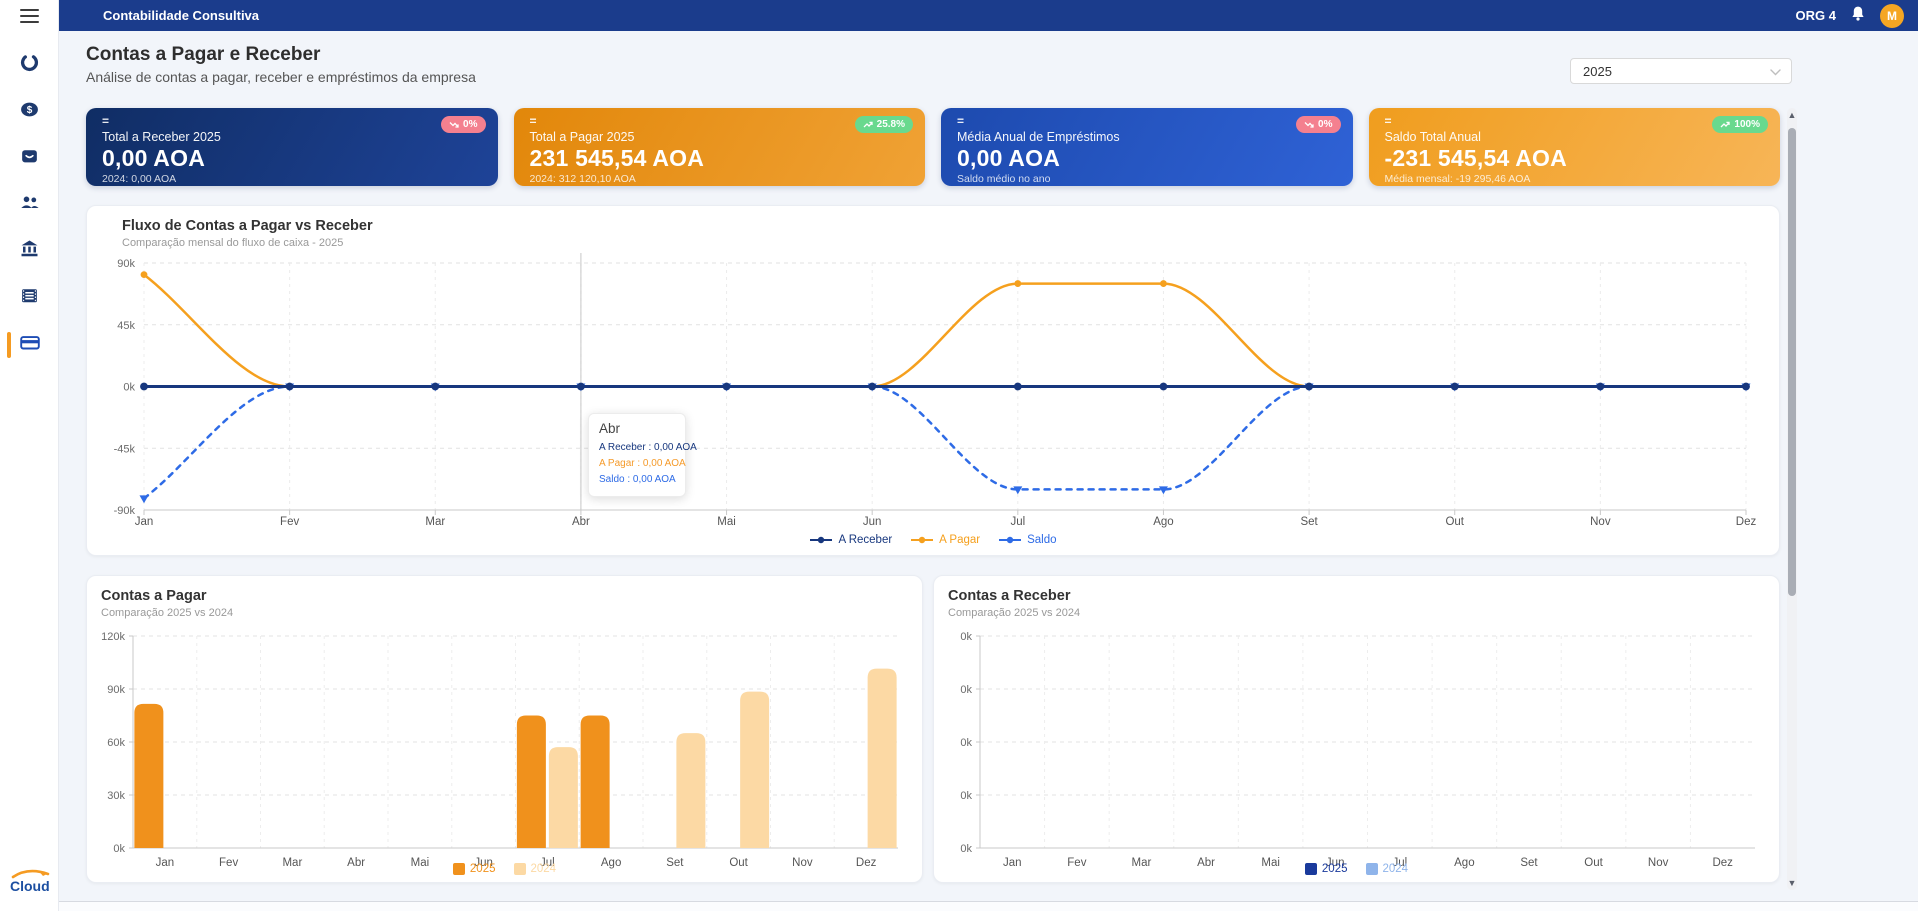 The height and width of the screenshot is (911, 1918). Describe the element at coordinates (154, 596) in the screenshot. I see `payables-chart-title: Contas a Pagar` at that location.